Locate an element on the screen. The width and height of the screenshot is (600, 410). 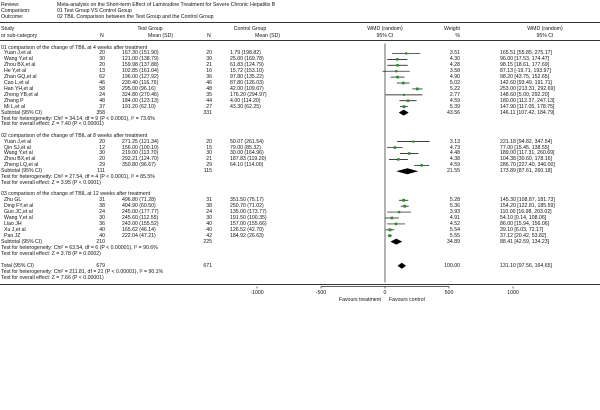
study-1-10-name: Mi L,et al is located at coordinates (15, 106).